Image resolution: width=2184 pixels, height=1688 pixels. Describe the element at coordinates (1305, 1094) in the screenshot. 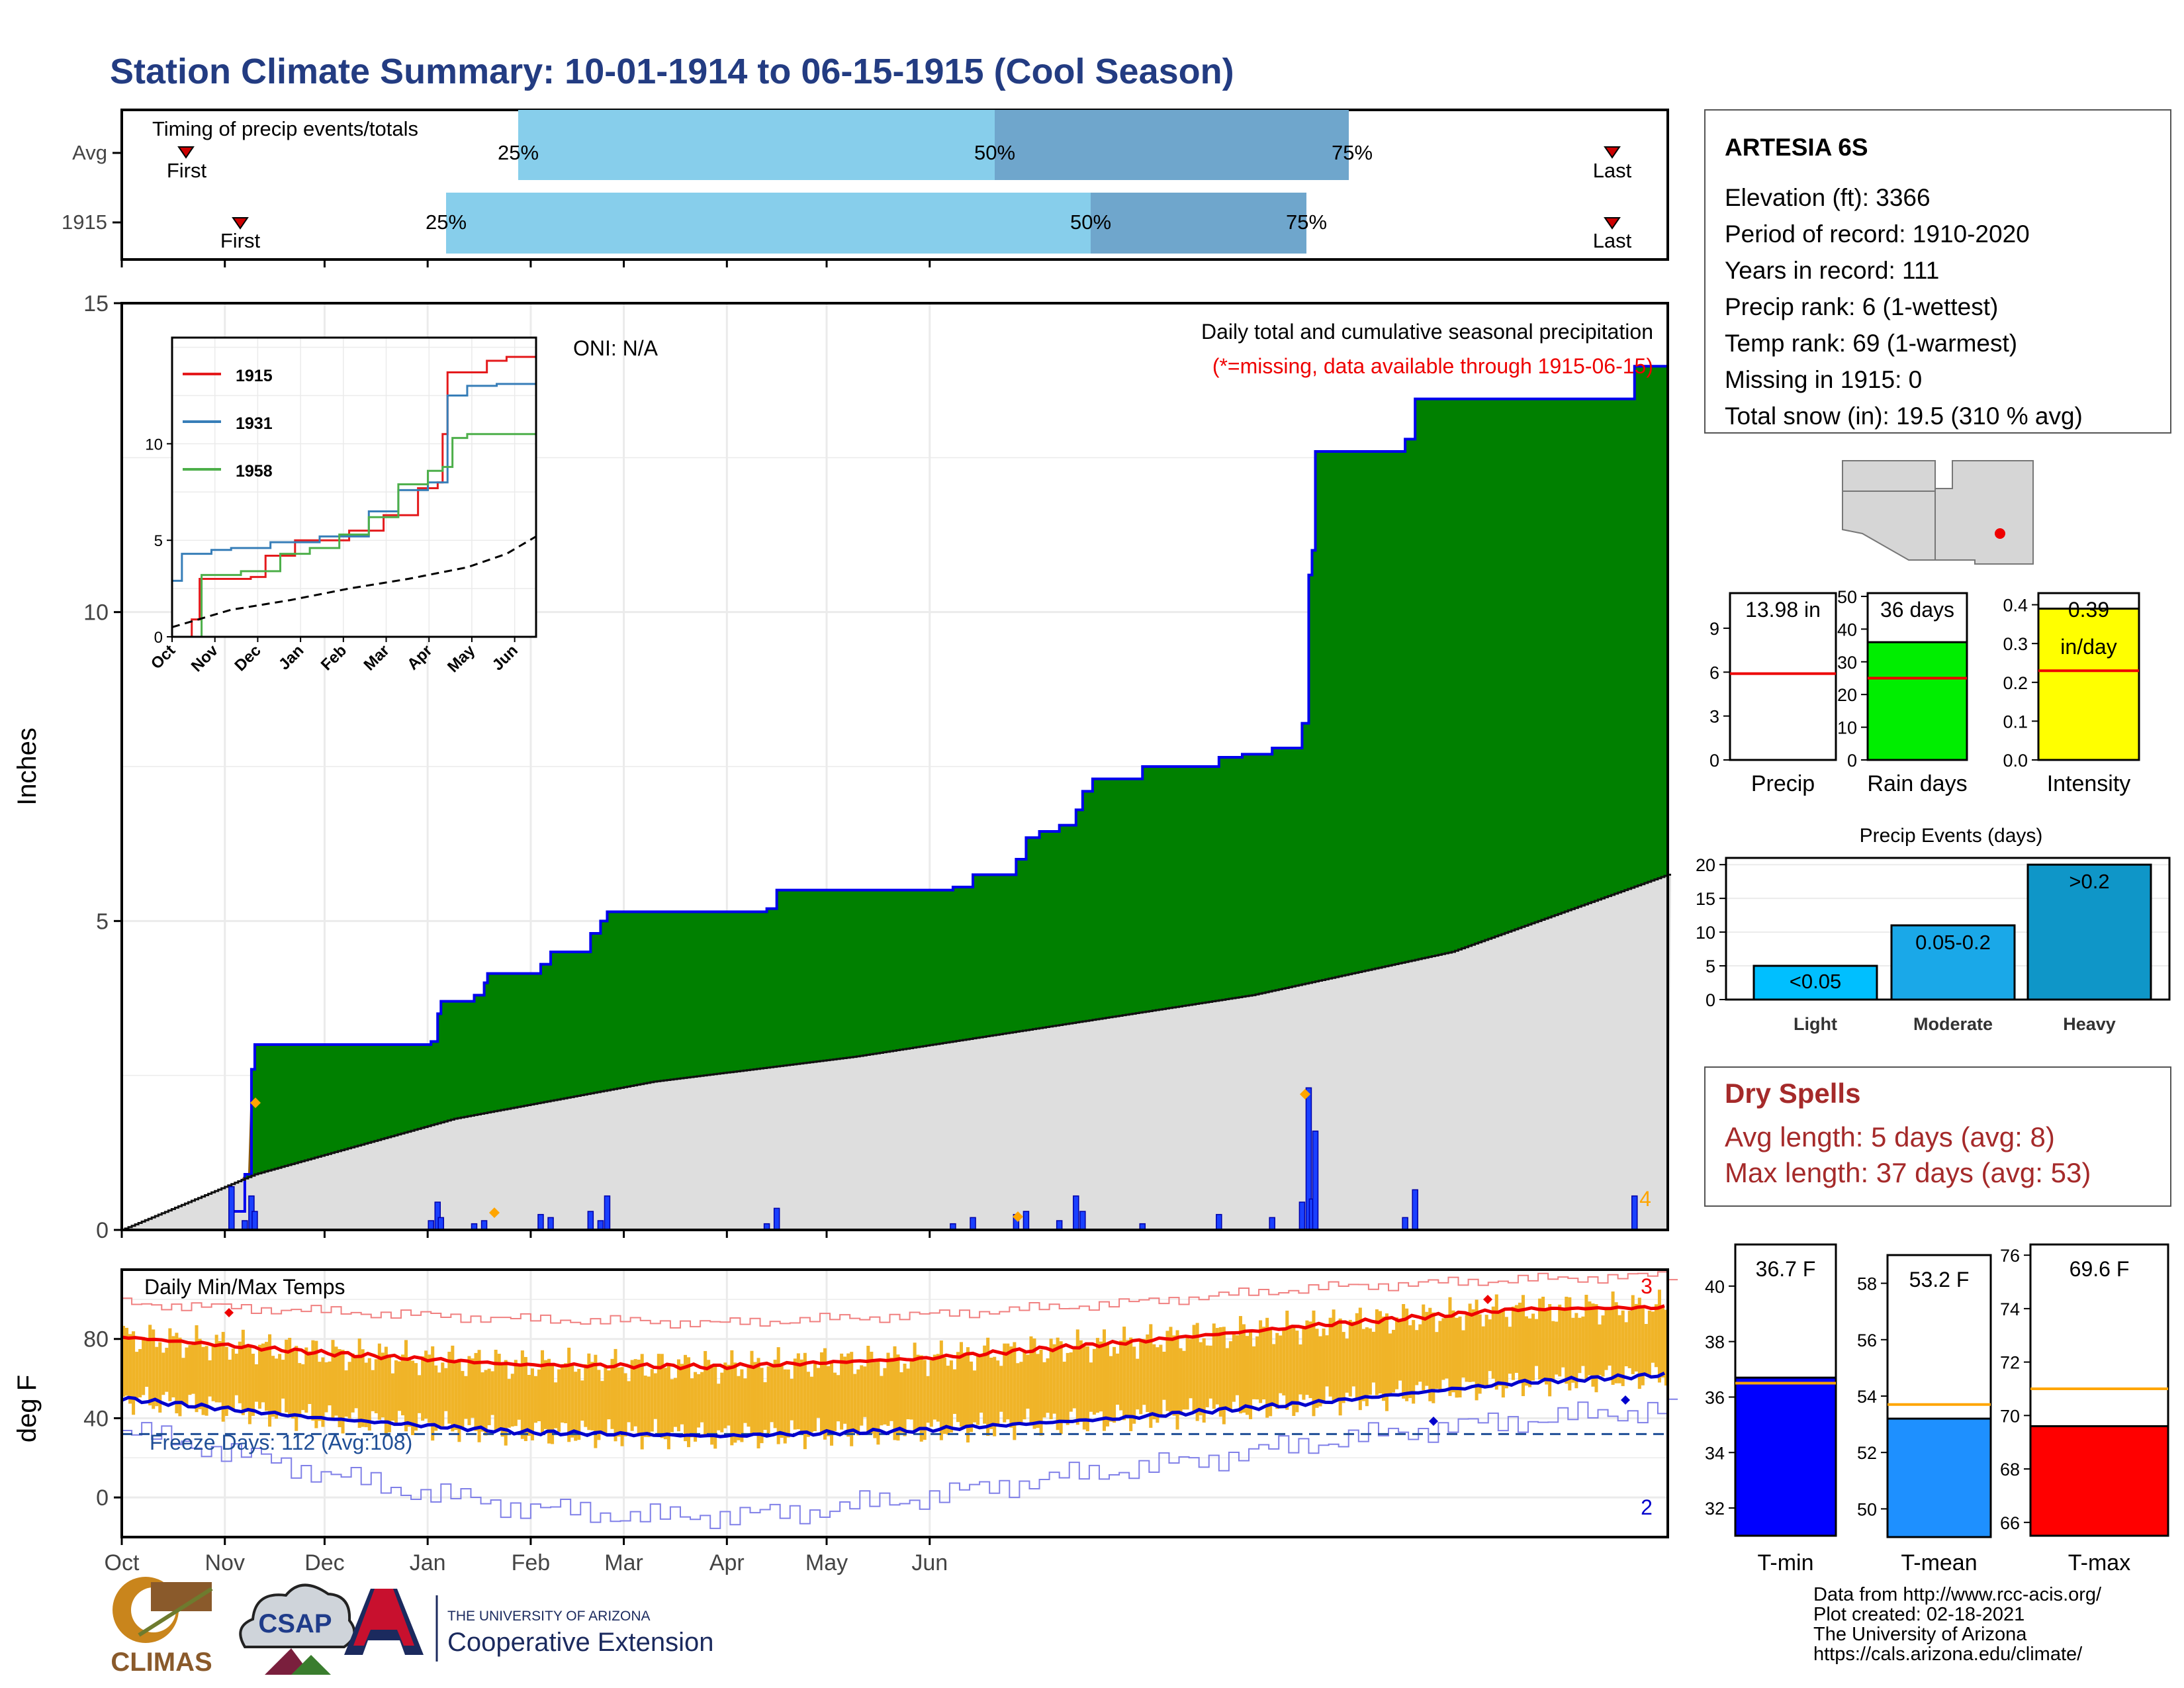

I see `precip-marker-apr` at that location.